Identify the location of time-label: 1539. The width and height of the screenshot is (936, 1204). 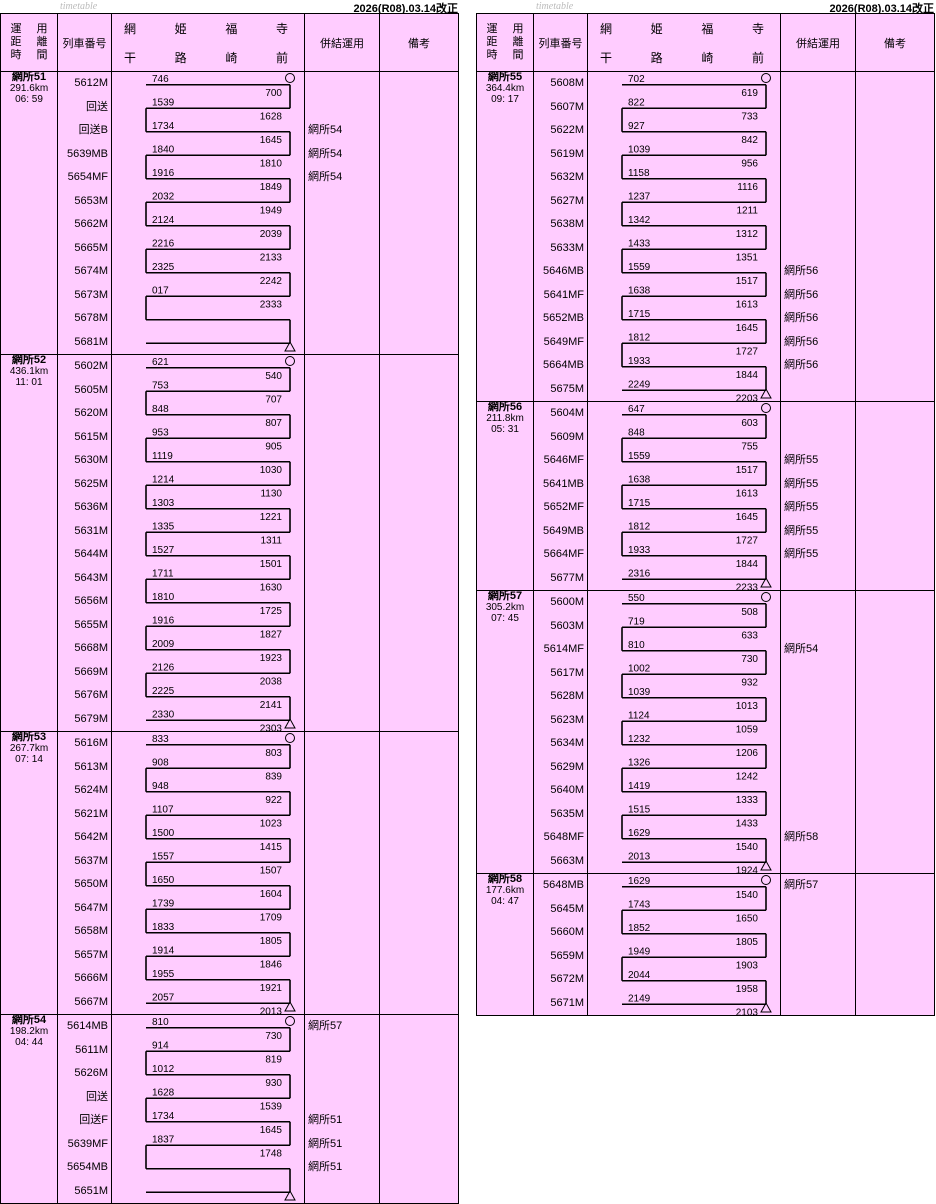
(271, 1106).